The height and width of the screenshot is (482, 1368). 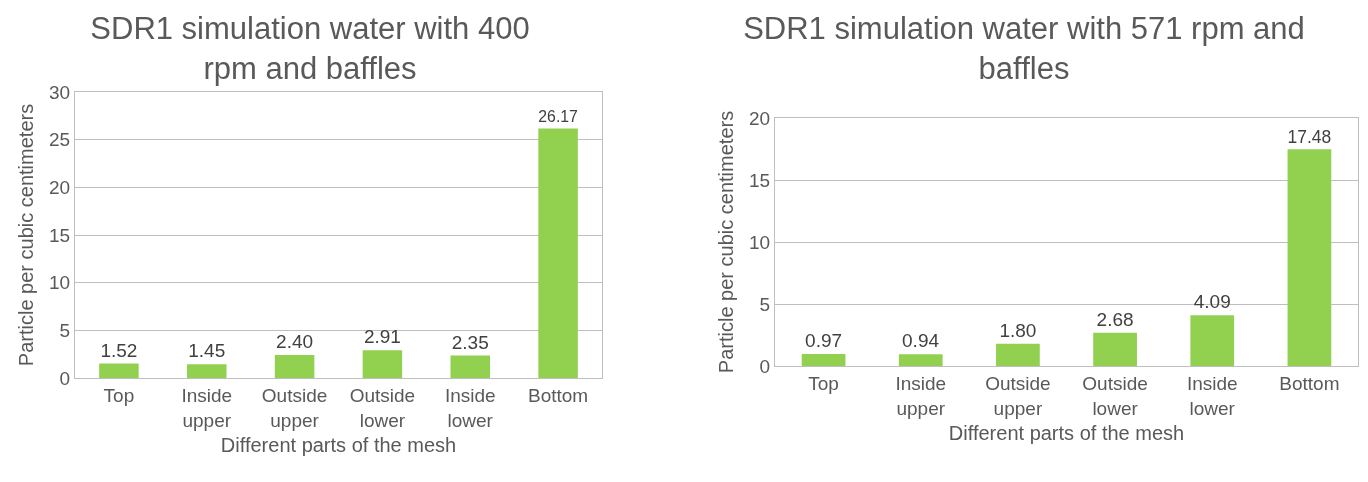 What do you see at coordinates (1115, 319) in the screenshot?
I see `data-label: 2.68` at bounding box center [1115, 319].